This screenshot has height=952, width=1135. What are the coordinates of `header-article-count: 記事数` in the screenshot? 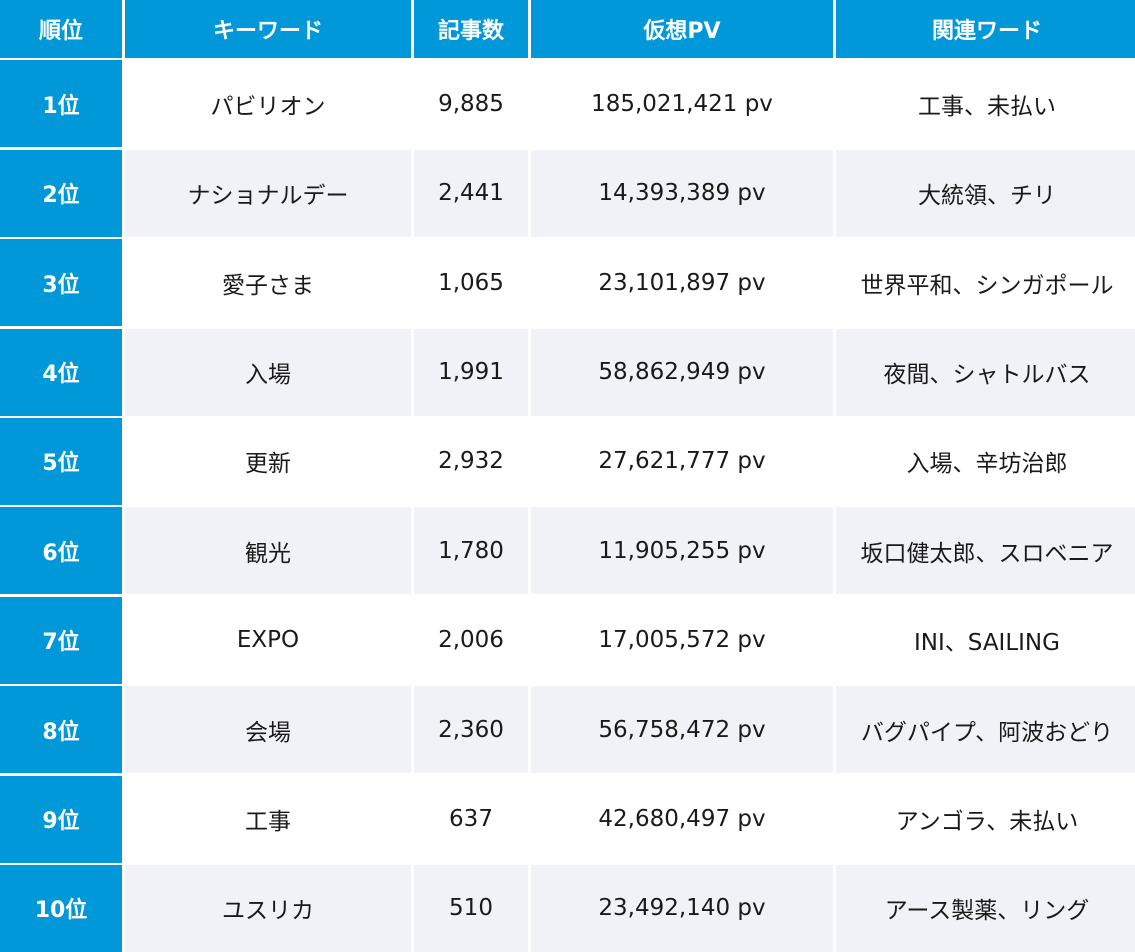 It's located at (471, 29).